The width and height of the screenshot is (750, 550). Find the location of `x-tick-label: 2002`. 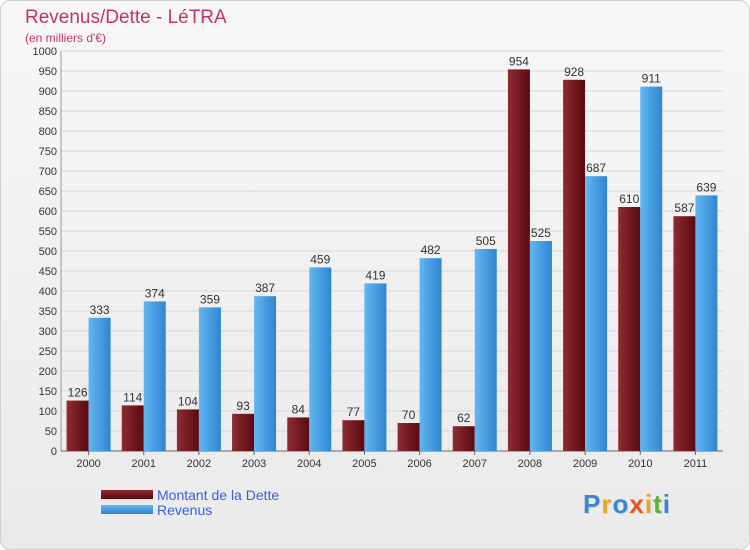

x-tick-label: 2002 is located at coordinates (199, 464).